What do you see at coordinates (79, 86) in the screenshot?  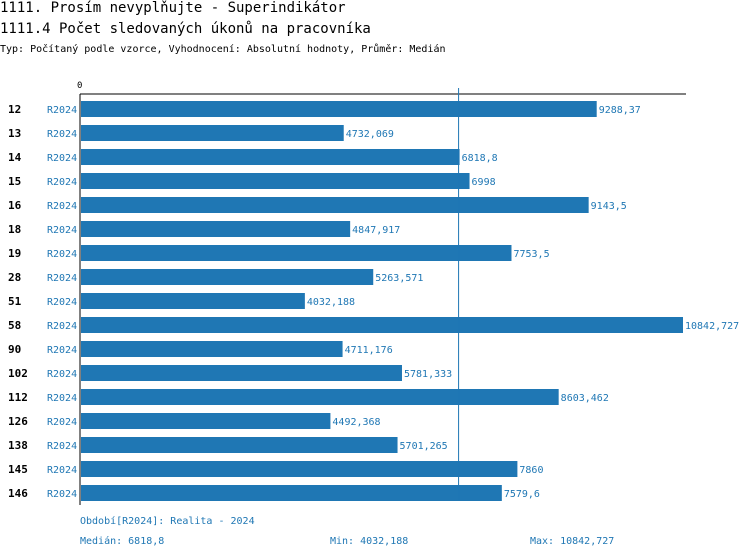 I see `axis-zero-label: 0` at bounding box center [79, 86].